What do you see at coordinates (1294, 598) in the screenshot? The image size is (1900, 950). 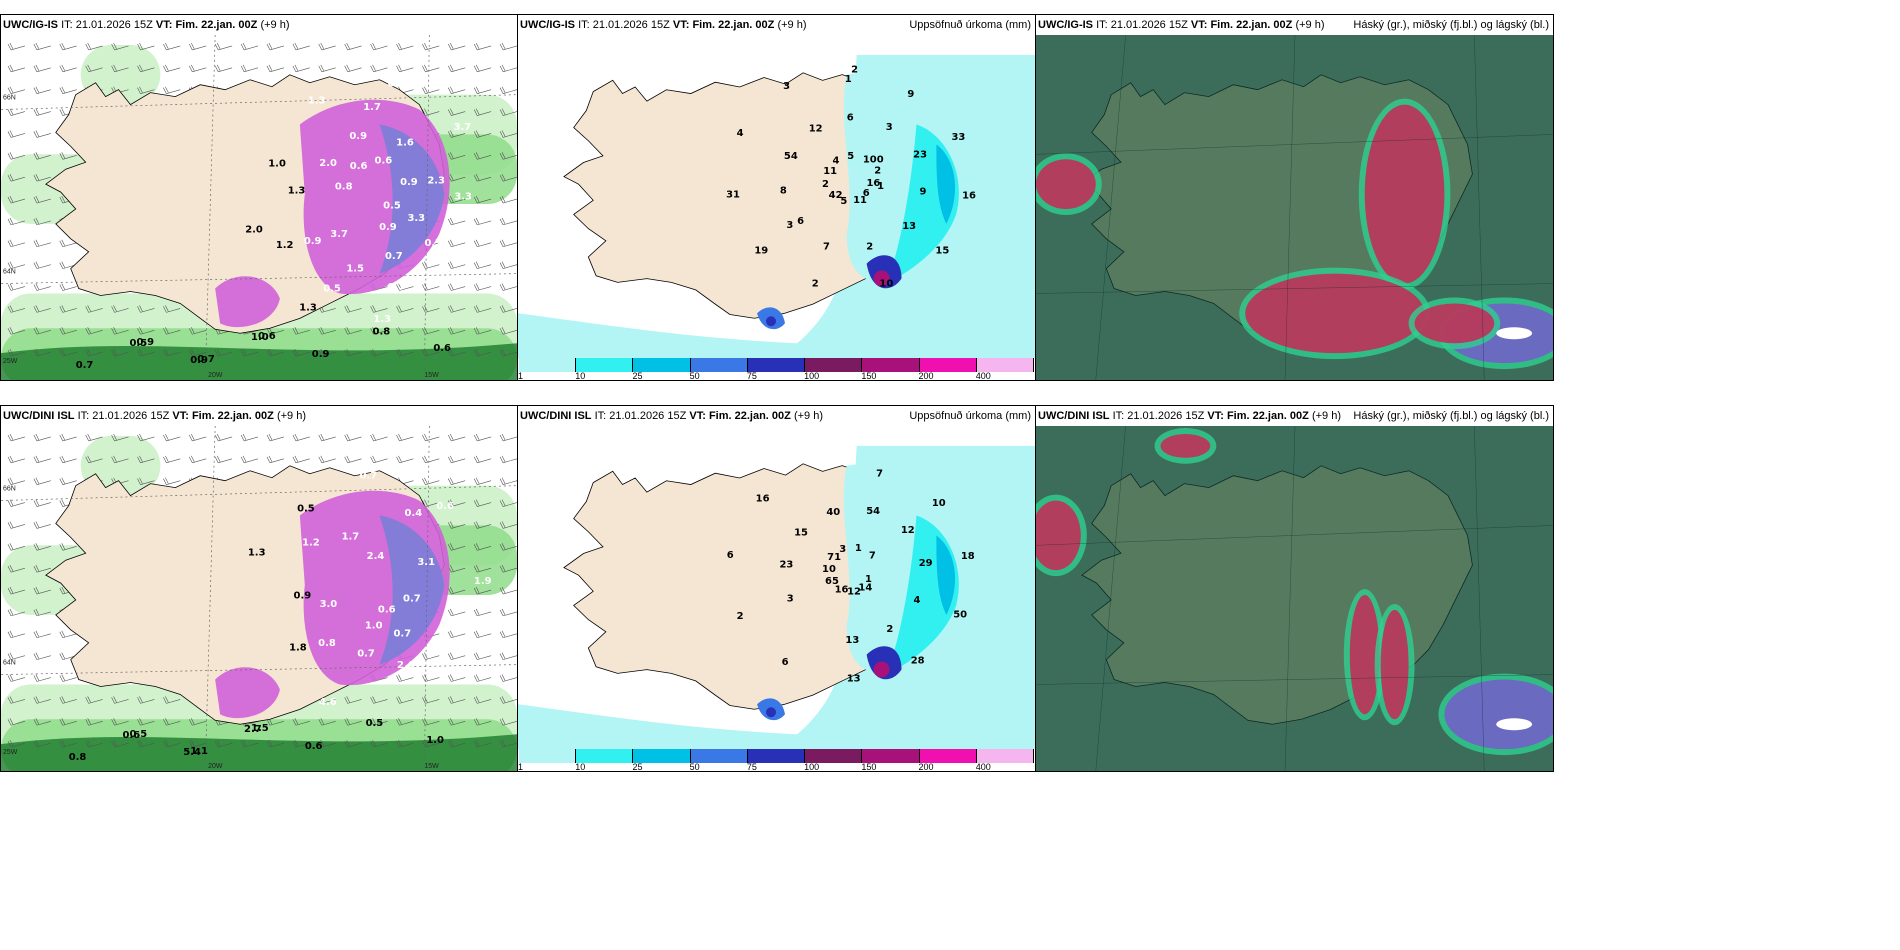 I see `cloud-map` at bounding box center [1294, 598].